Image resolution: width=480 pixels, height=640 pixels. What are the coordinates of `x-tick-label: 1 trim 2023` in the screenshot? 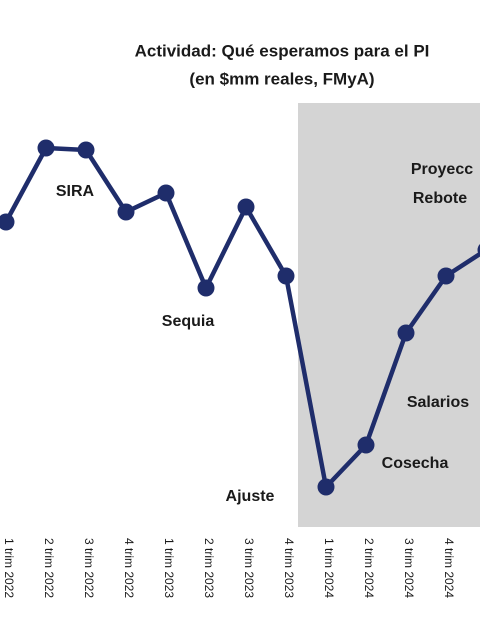 It's located at (169, 568).